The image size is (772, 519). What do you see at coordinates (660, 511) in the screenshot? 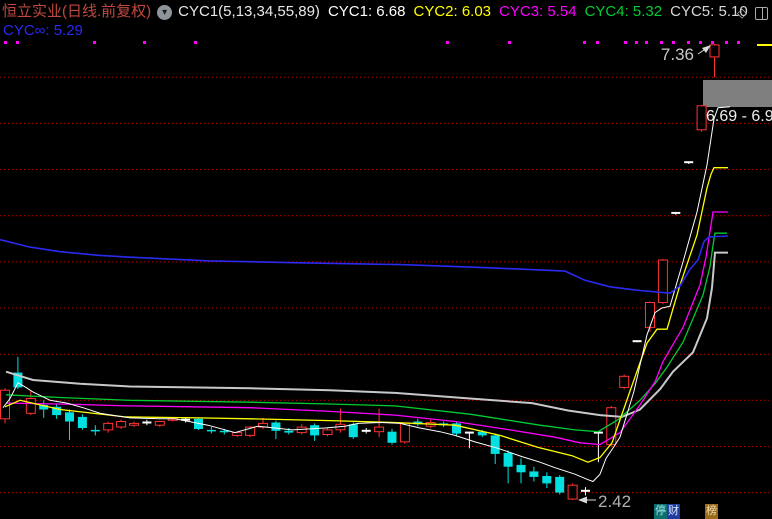
I see `tag-button-停: 停` at bounding box center [660, 511].